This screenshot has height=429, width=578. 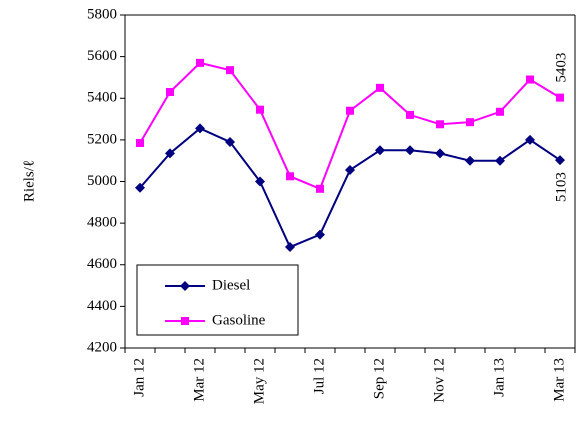 I want to click on y-tick-label: 4400, so click(x=102, y=306).